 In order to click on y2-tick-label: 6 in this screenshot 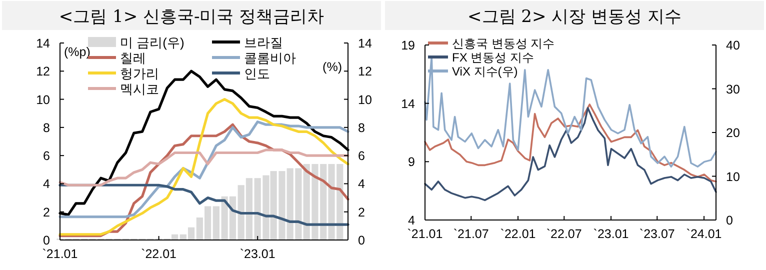, I will do `click(361, 156)`.